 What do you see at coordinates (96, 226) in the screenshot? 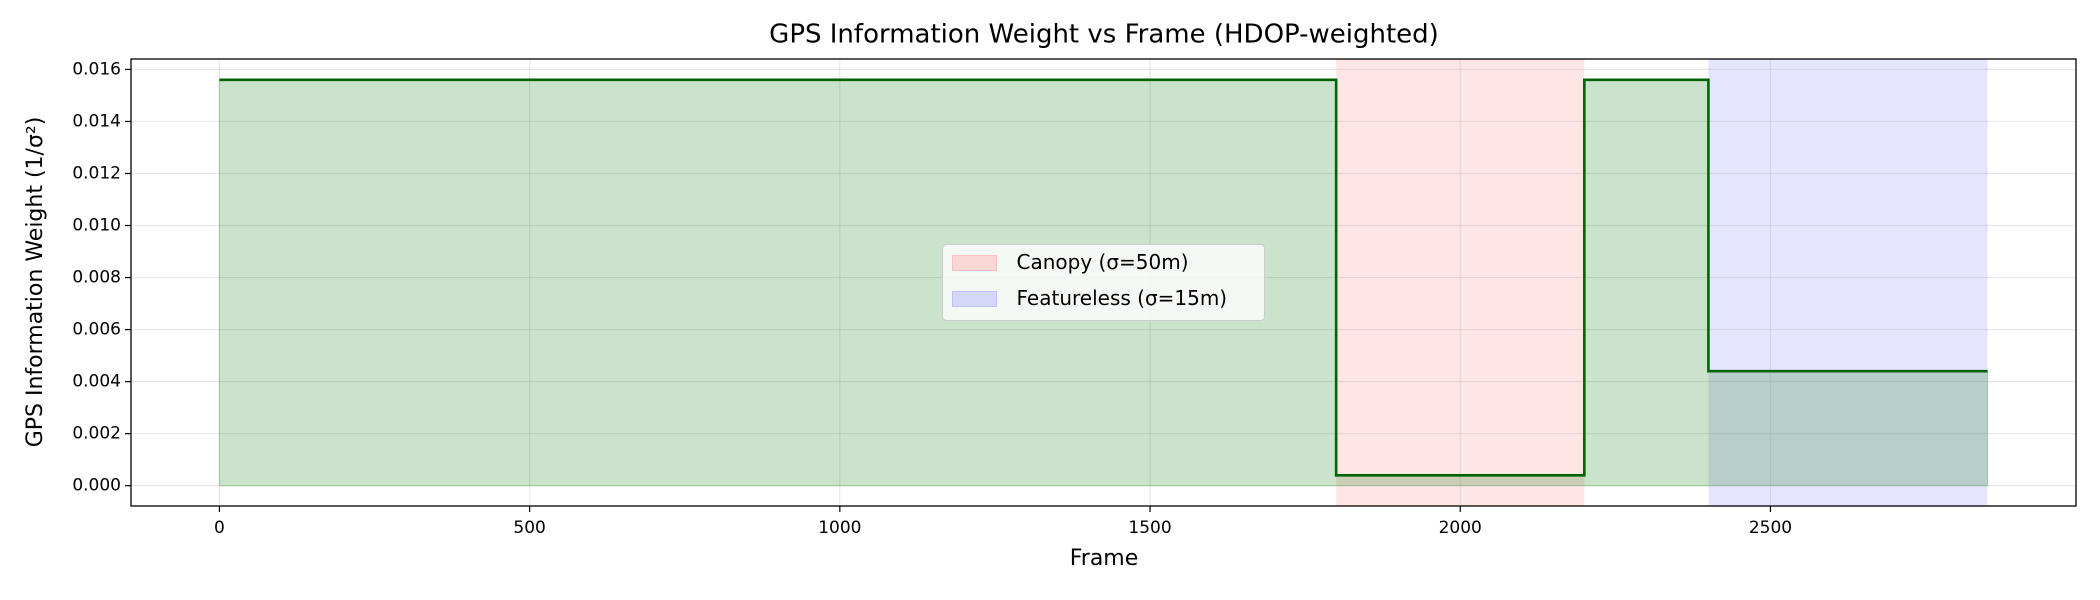
I see `y-tick-label: 0.010` at bounding box center [96, 226].